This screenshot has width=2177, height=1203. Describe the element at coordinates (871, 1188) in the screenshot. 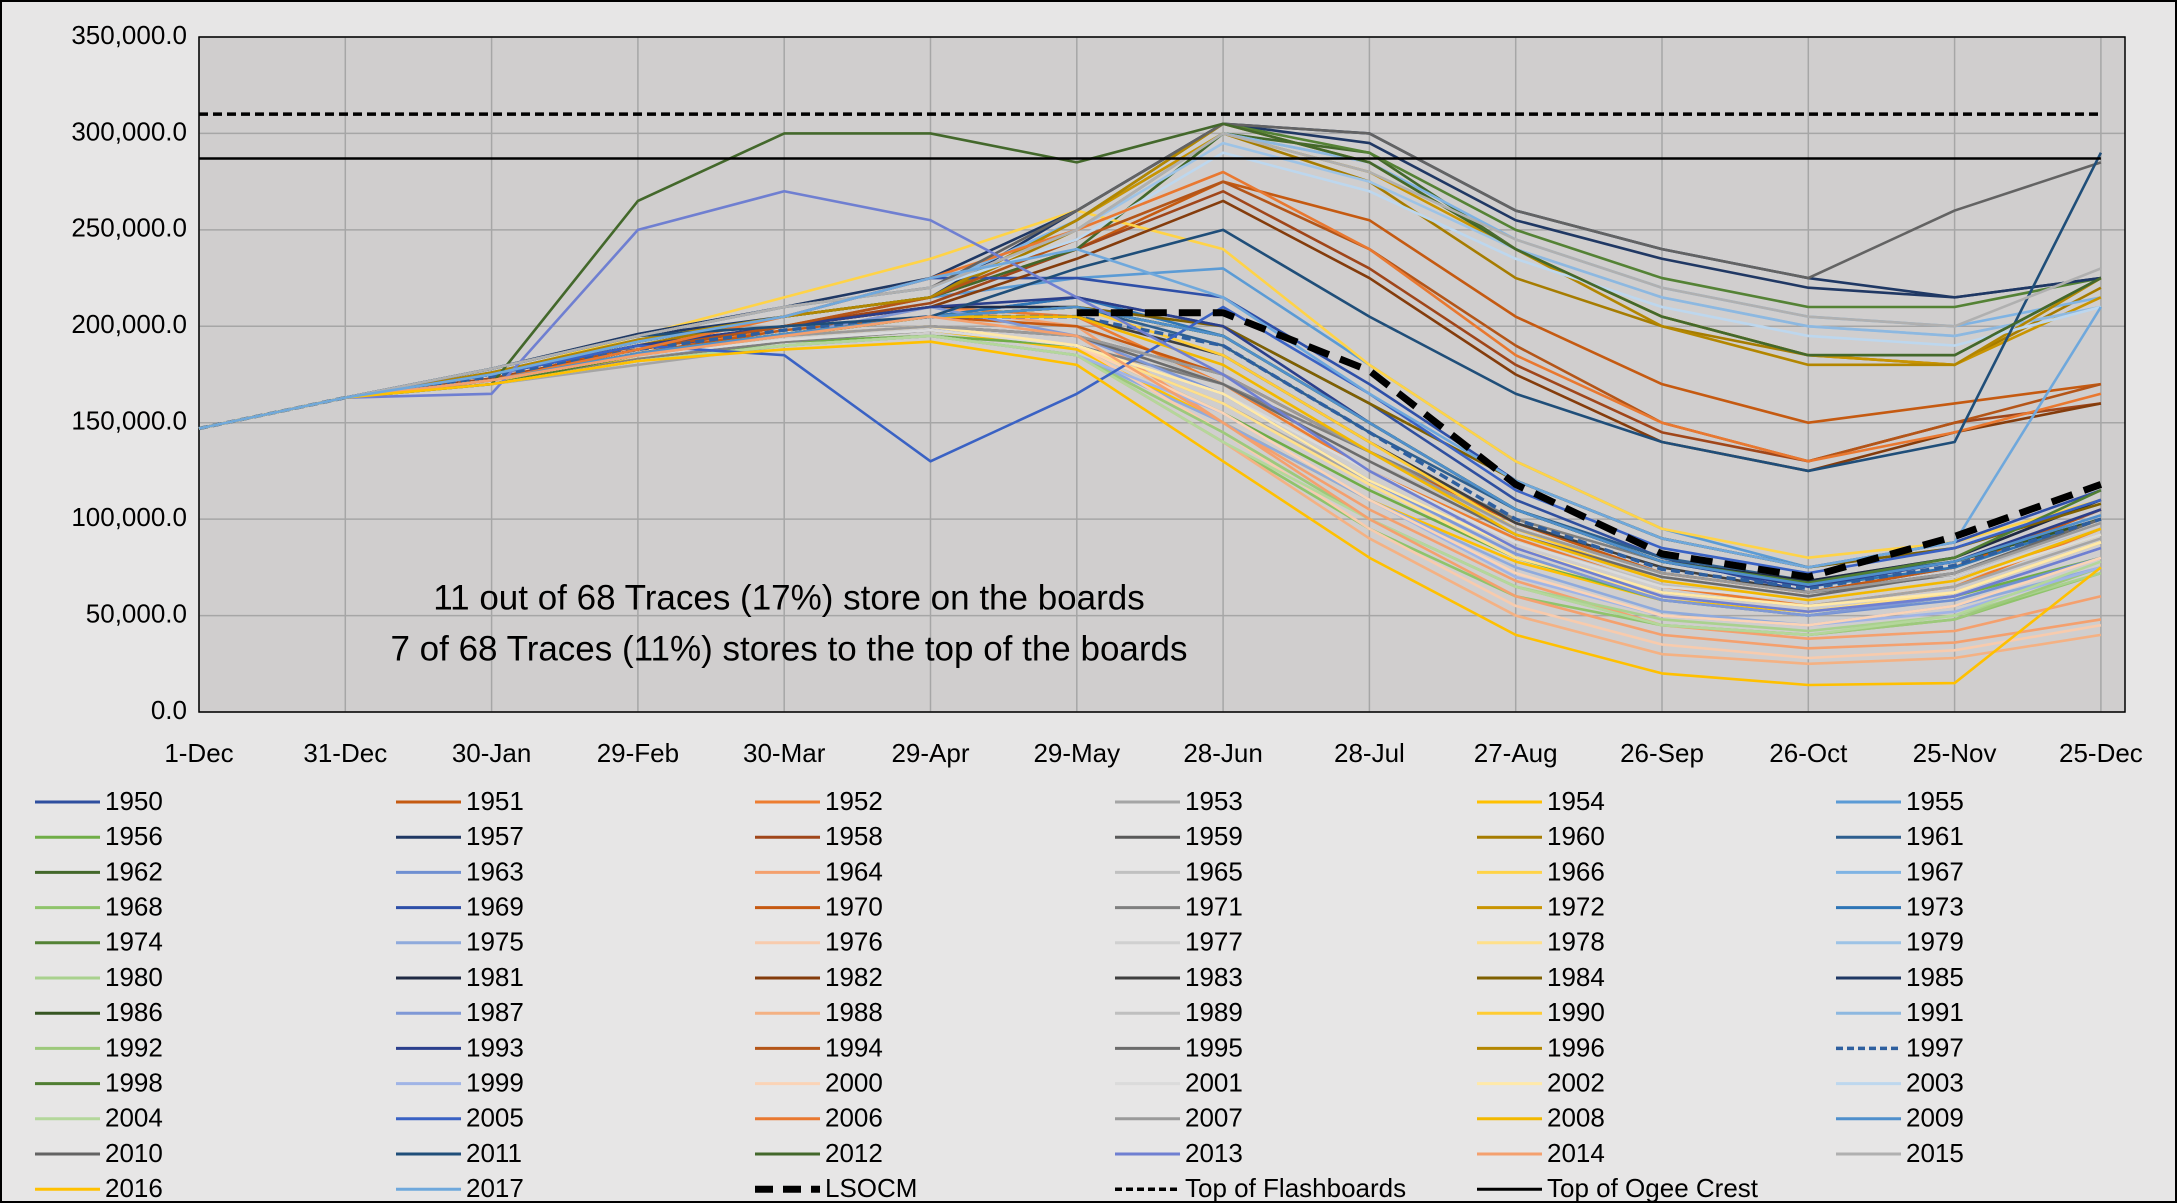

I see `legend-label: LSOCM` at that location.